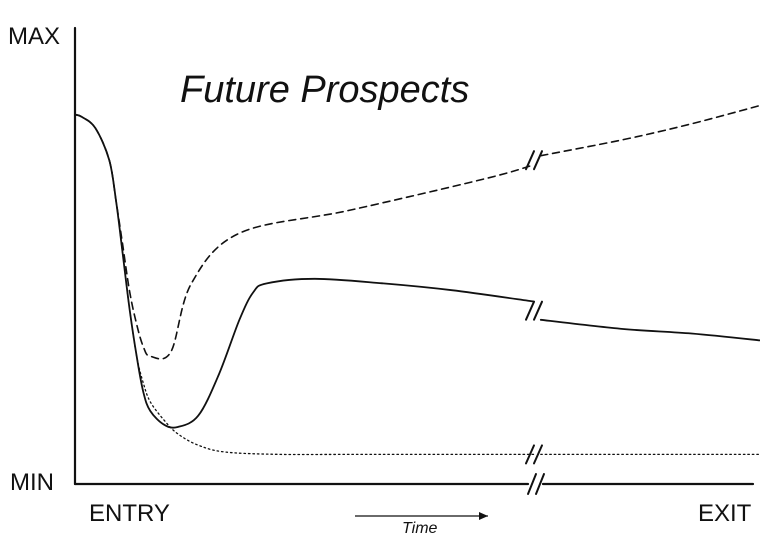  What do you see at coordinates (540, 484) in the screenshot?
I see `x-axis-break-mark-right` at bounding box center [540, 484].